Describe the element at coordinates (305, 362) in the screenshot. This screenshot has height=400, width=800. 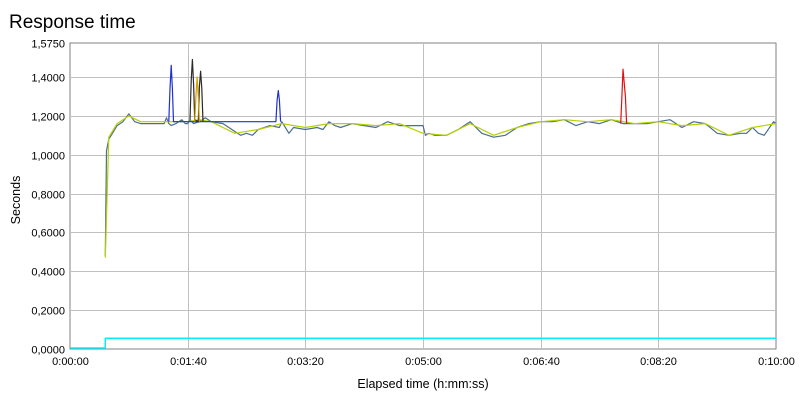
I see `x-tick-label: 0:03:20` at that location.